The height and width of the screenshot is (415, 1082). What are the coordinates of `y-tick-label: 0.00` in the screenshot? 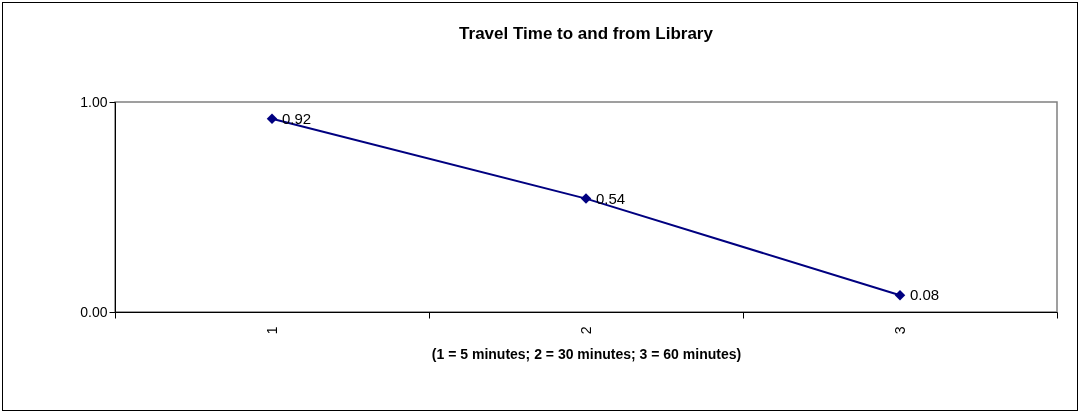 It's located at (94, 311).